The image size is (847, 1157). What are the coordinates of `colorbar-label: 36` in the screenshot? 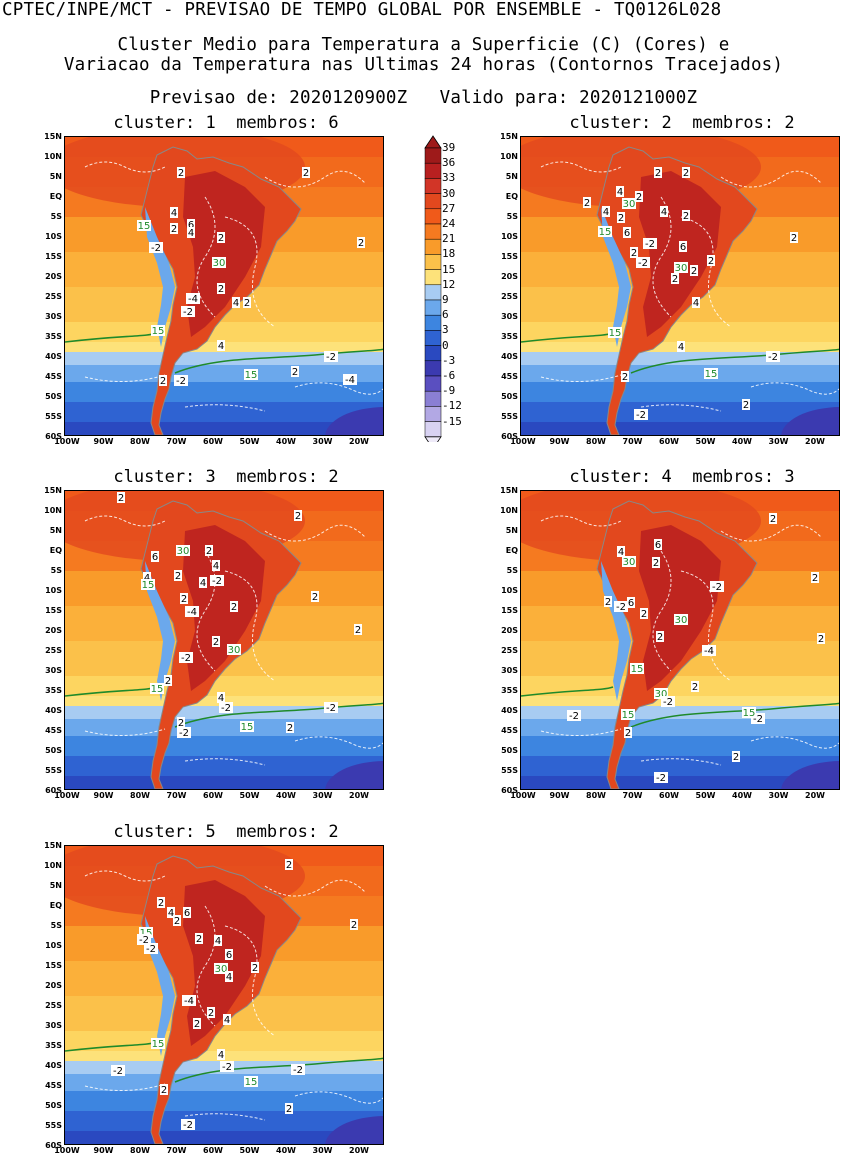 It's located at (449, 163).